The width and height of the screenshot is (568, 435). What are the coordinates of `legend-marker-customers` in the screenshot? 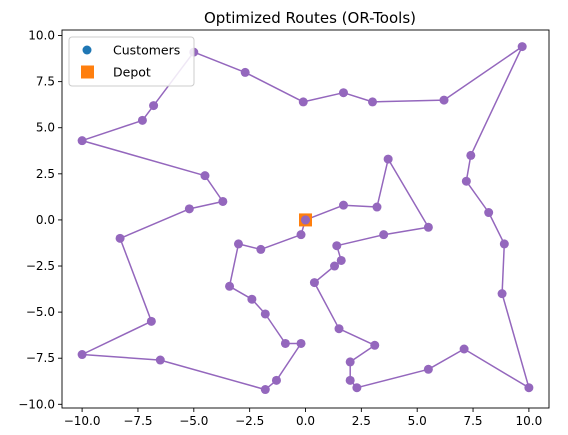 It's located at (87, 50).